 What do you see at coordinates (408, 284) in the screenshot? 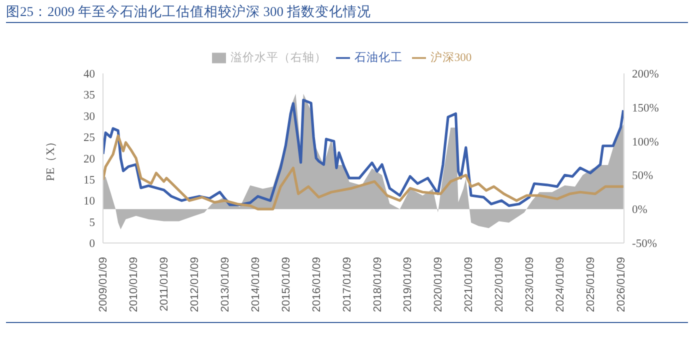
I see `x-tick-label: 2019/01/09` at bounding box center [408, 284].